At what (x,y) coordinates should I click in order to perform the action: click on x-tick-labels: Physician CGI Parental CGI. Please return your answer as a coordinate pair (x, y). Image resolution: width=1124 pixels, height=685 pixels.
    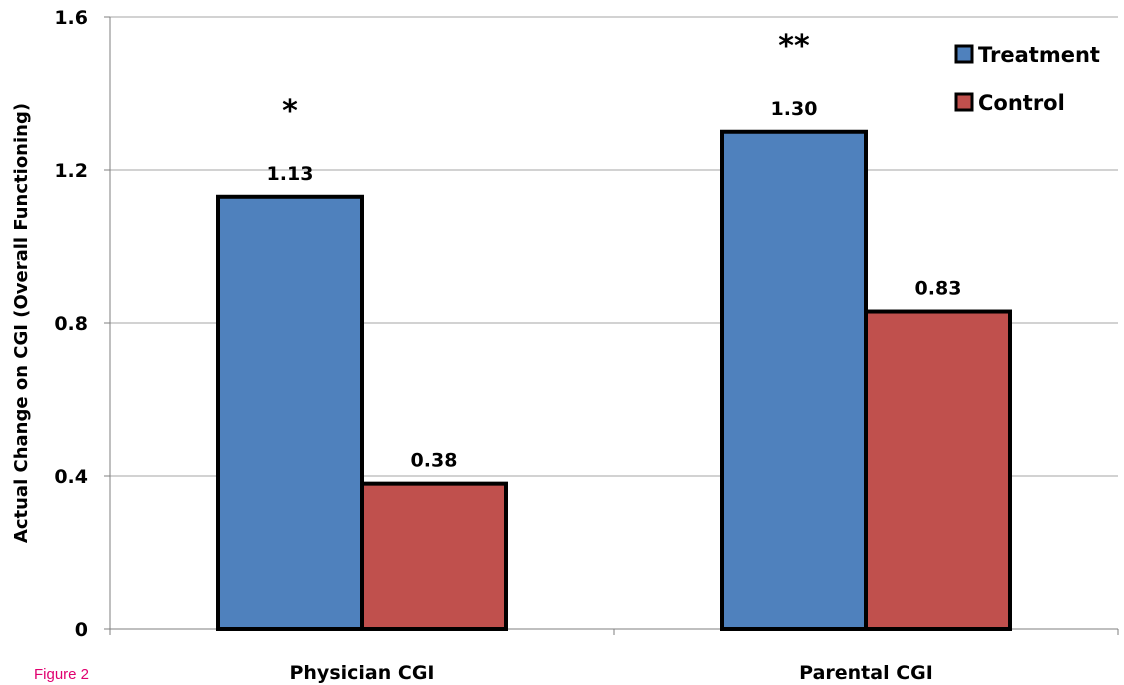
    Looking at the image, I should click on (610, 673).